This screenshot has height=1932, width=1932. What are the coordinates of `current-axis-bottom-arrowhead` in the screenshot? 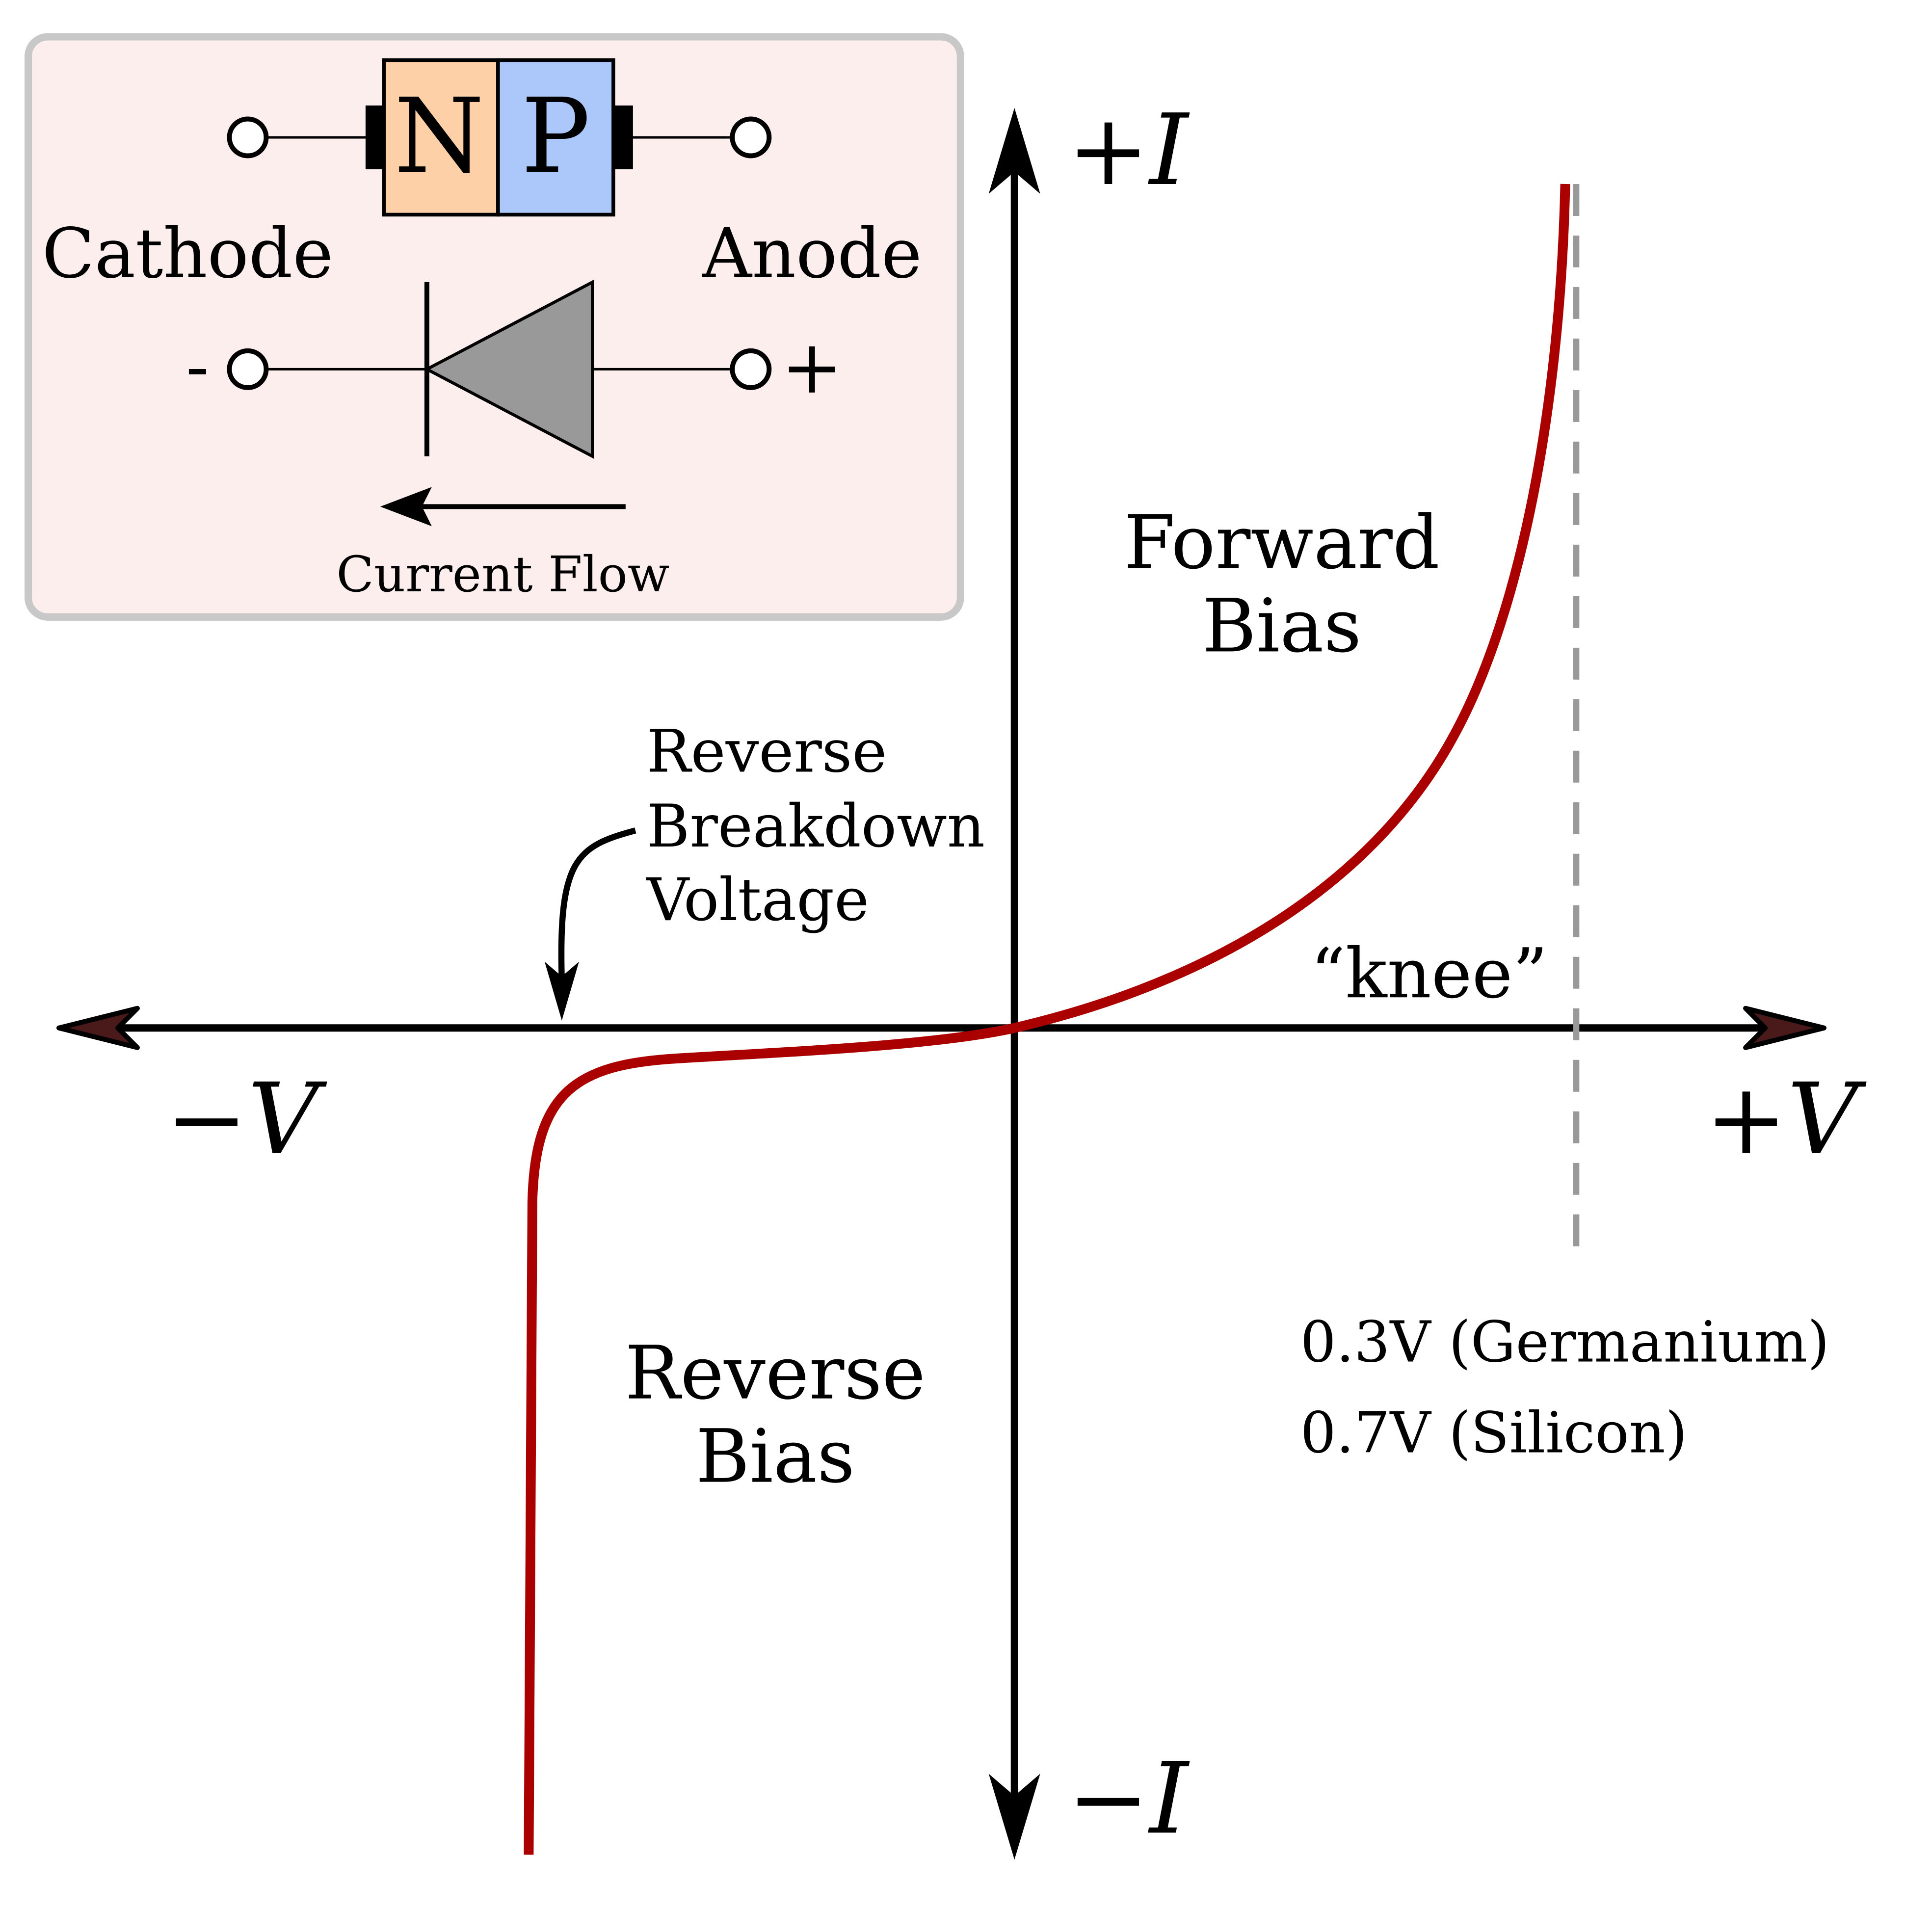 It's located at (1014, 1816).